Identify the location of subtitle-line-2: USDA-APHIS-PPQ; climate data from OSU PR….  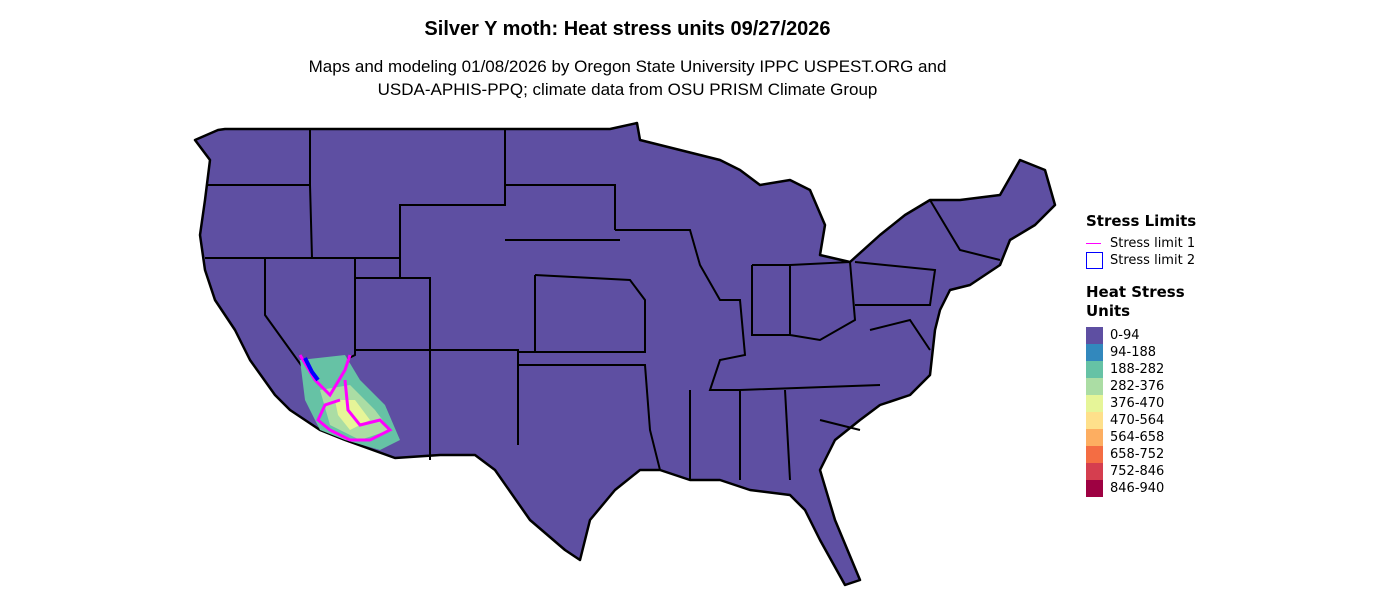
(627, 89).